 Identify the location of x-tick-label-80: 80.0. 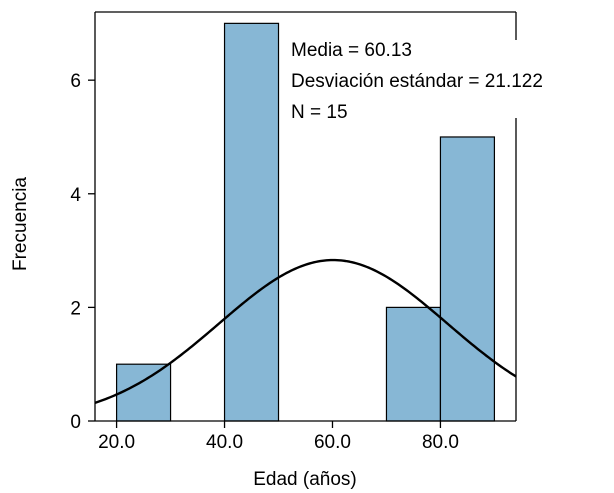
(440, 442).